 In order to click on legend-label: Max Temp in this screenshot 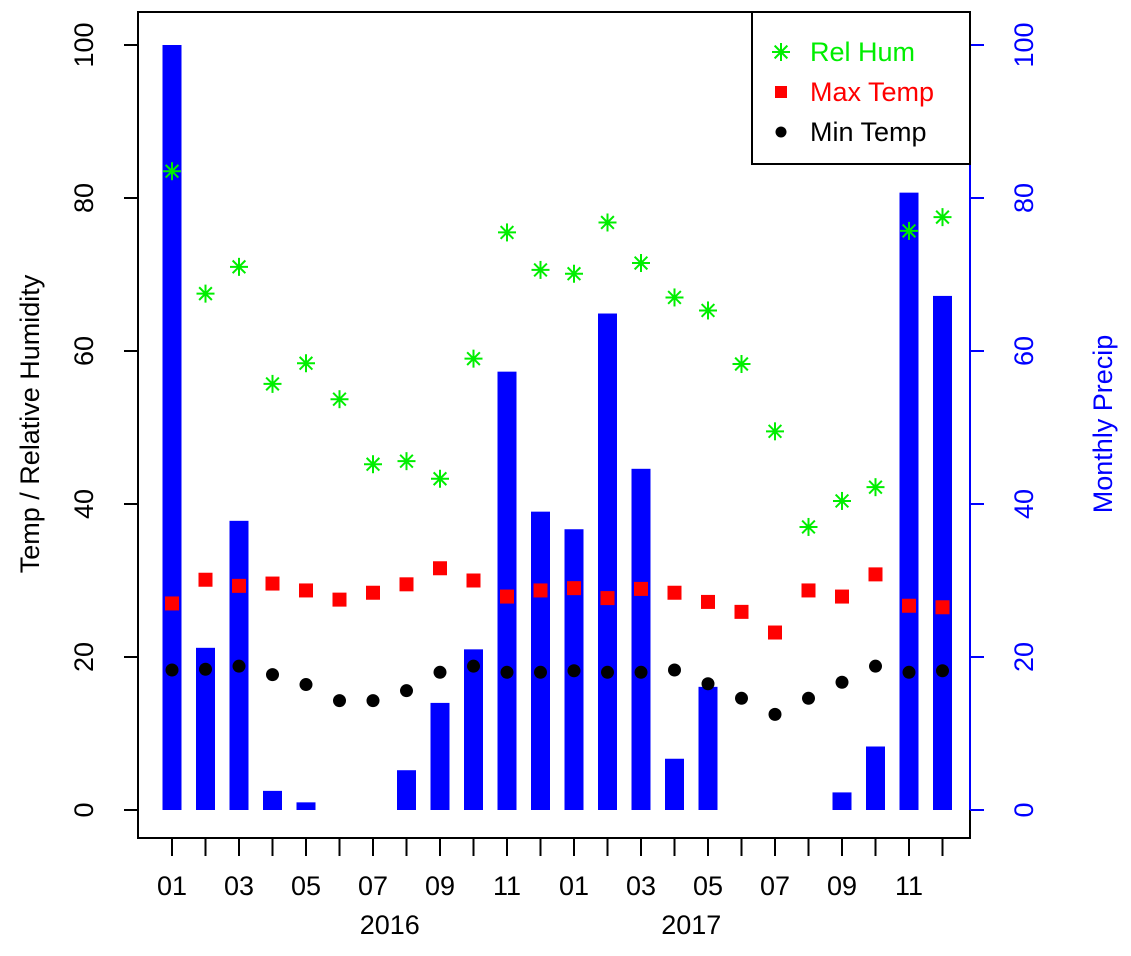, I will do `click(872, 92)`.